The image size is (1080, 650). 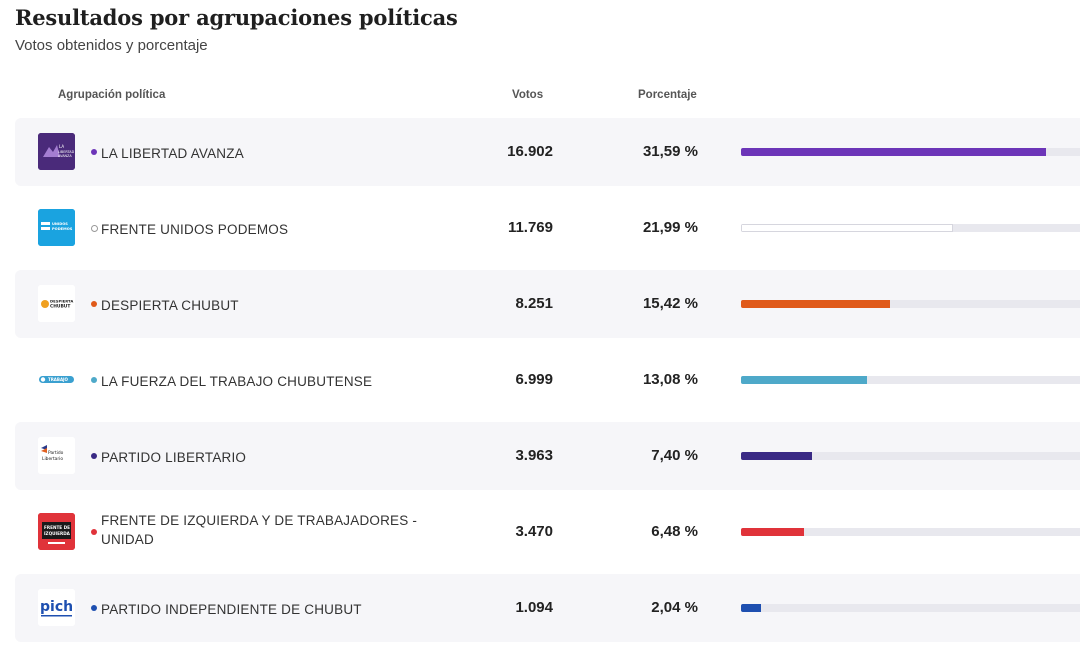 I want to click on results-subtitle: Votos obtenidos y porcentaje, so click(x=111, y=45).